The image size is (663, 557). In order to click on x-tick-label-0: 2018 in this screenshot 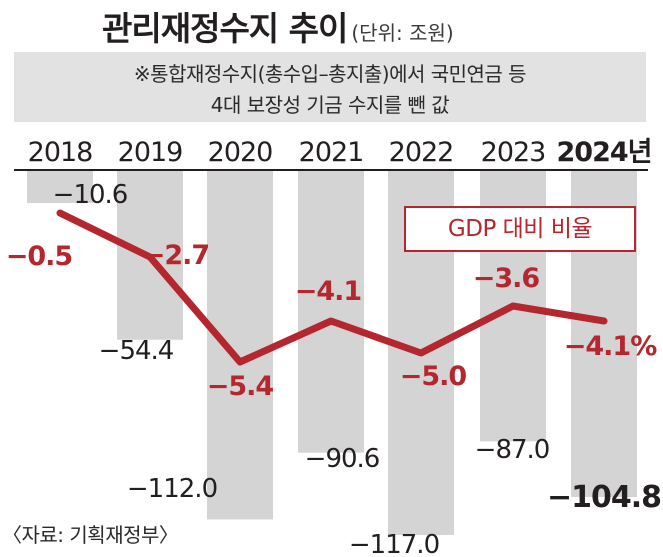, I will do `click(60, 152)`.